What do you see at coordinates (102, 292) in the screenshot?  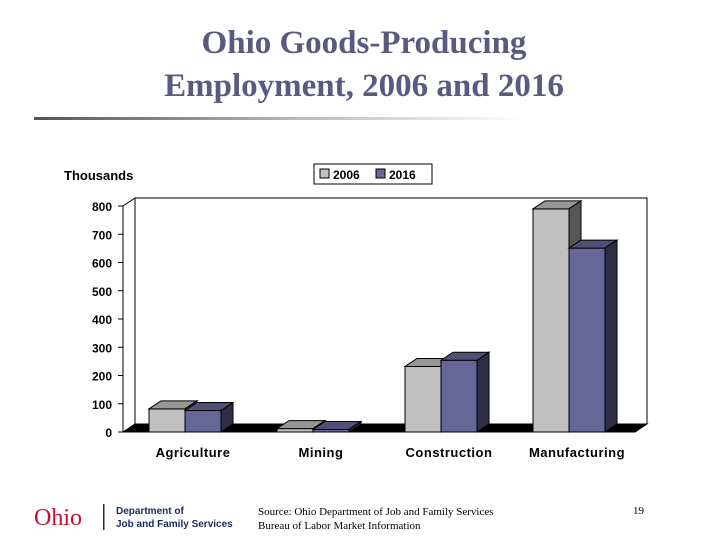 I see `y-tick-label: 500` at bounding box center [102, 292].